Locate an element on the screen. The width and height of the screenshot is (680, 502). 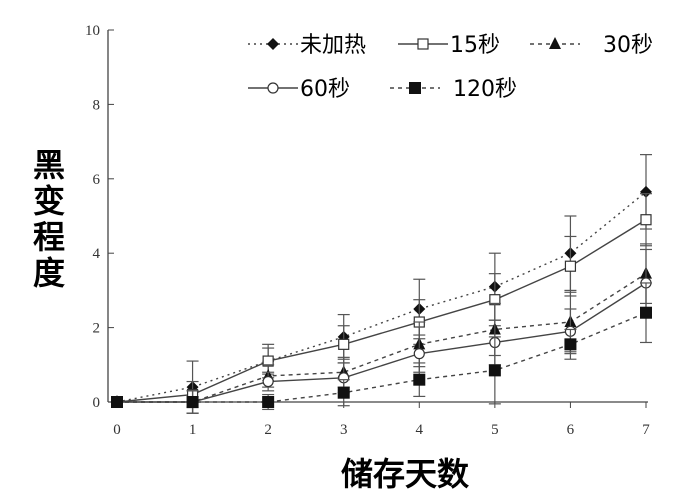
legend-item-4: 120秒 is located at coordinates (453, 89).